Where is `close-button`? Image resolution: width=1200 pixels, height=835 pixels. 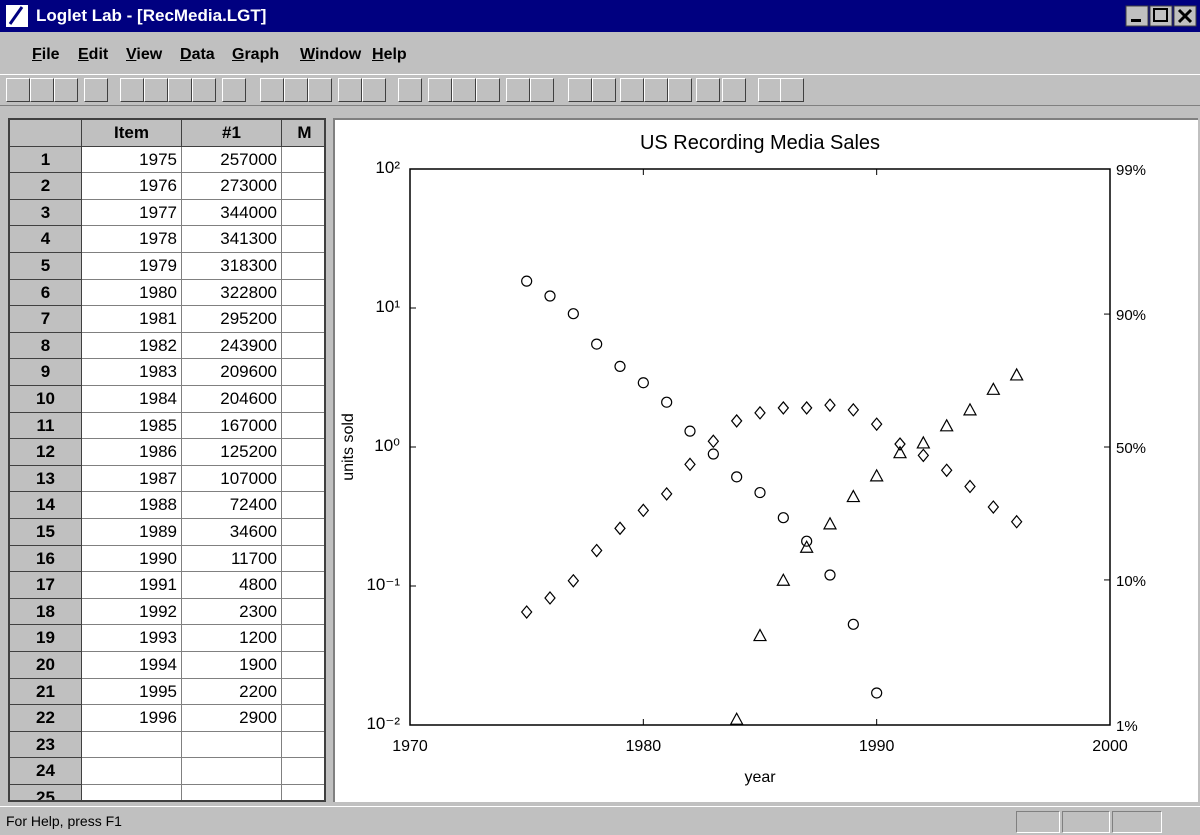 close-button is located at coordinates (1185, 16).